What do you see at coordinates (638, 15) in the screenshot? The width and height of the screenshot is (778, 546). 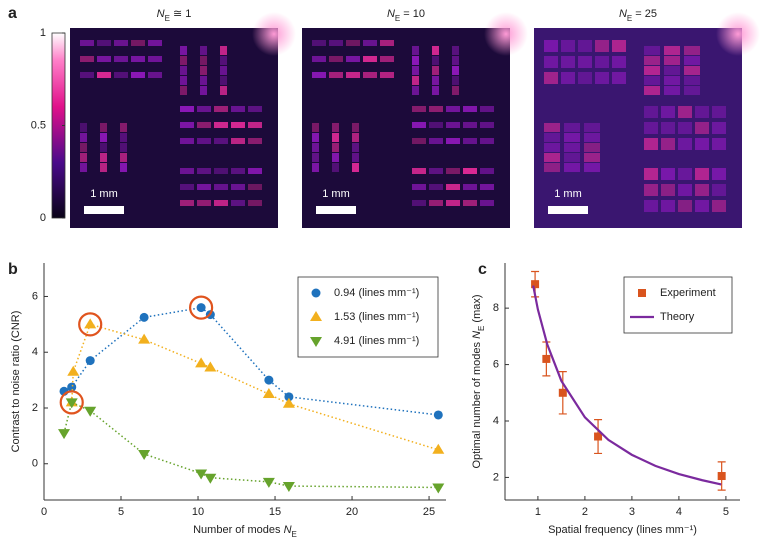 I see `image-title: NE = 25` at bounding box center [638, 15].